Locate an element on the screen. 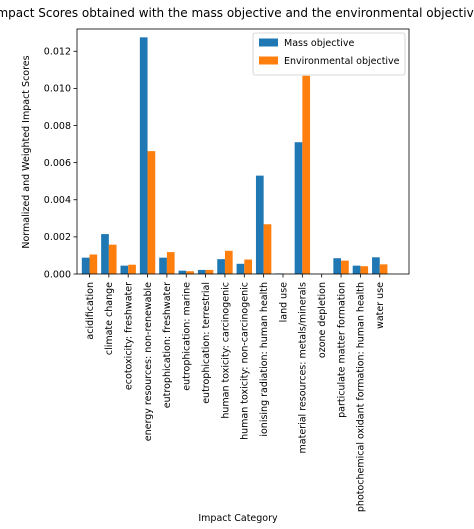 The width and height of the screenshot is (474, 529). y-tick-label: 0.006 is located at coordinates (57, 163).